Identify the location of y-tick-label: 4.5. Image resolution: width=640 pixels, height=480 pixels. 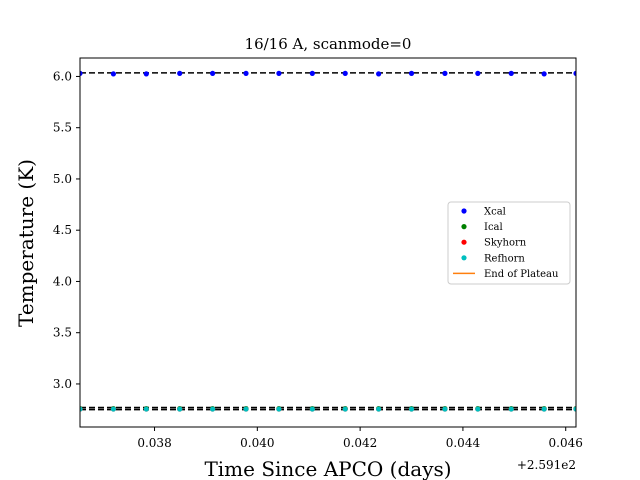
(62, 230).